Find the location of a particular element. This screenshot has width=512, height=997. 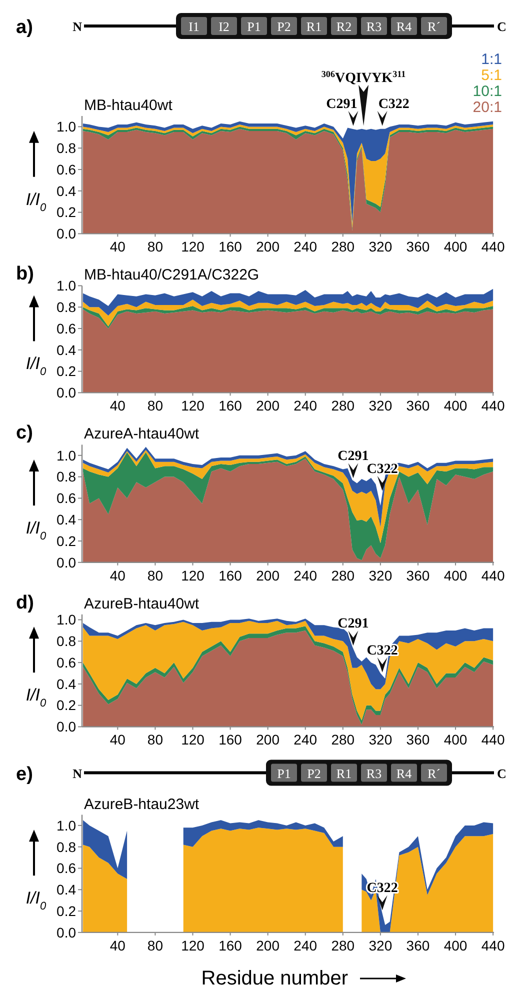

text: 5:1 is located at coordinates (491, 75).